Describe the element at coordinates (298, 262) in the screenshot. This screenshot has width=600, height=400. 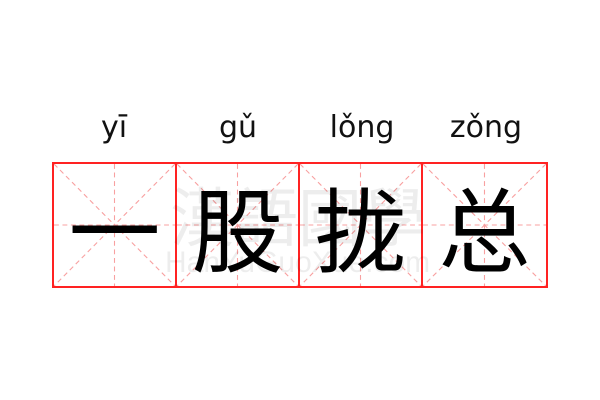
I see `watermark-latin: HanYuGuoXue.com` at that location.